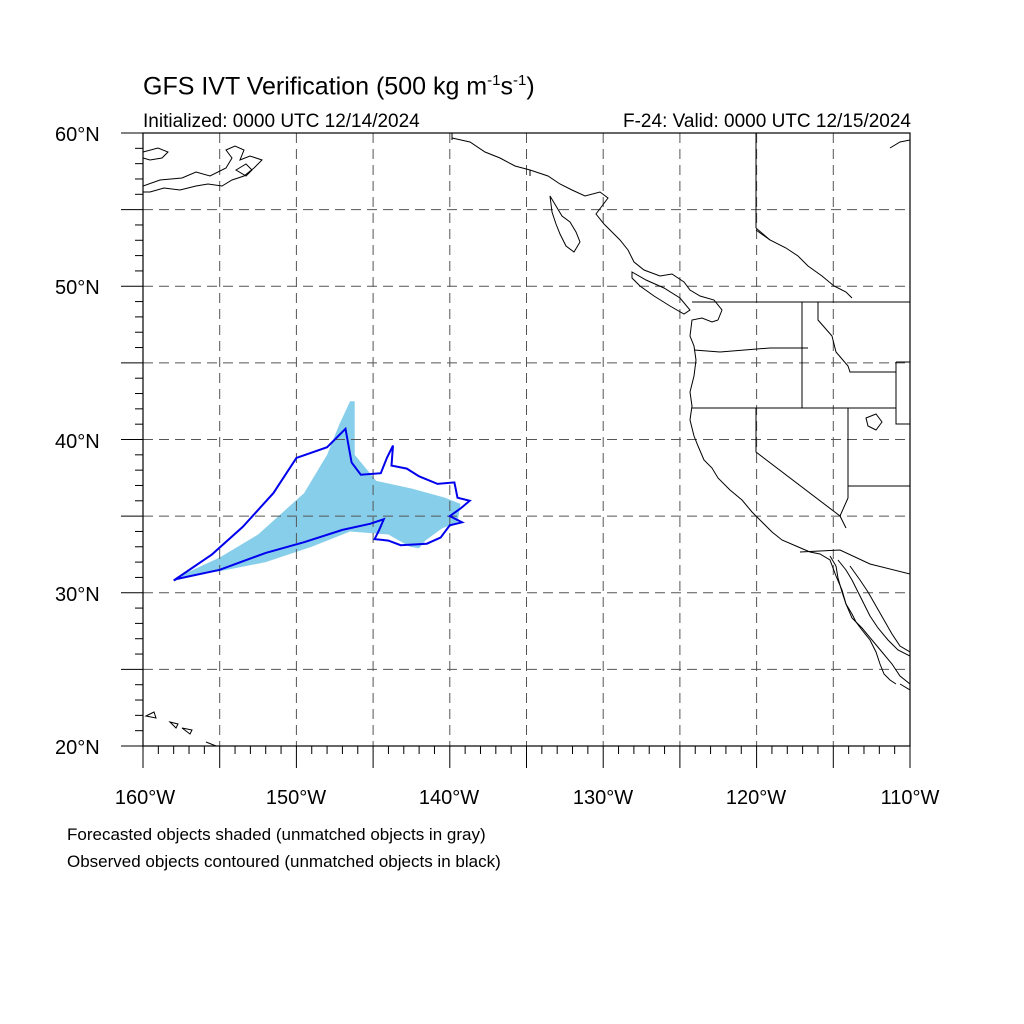  What do you see at coordinates (77, 135) in the screenshot?
I see `lat-label-60: 60°N` at bounding box center [77, 135].